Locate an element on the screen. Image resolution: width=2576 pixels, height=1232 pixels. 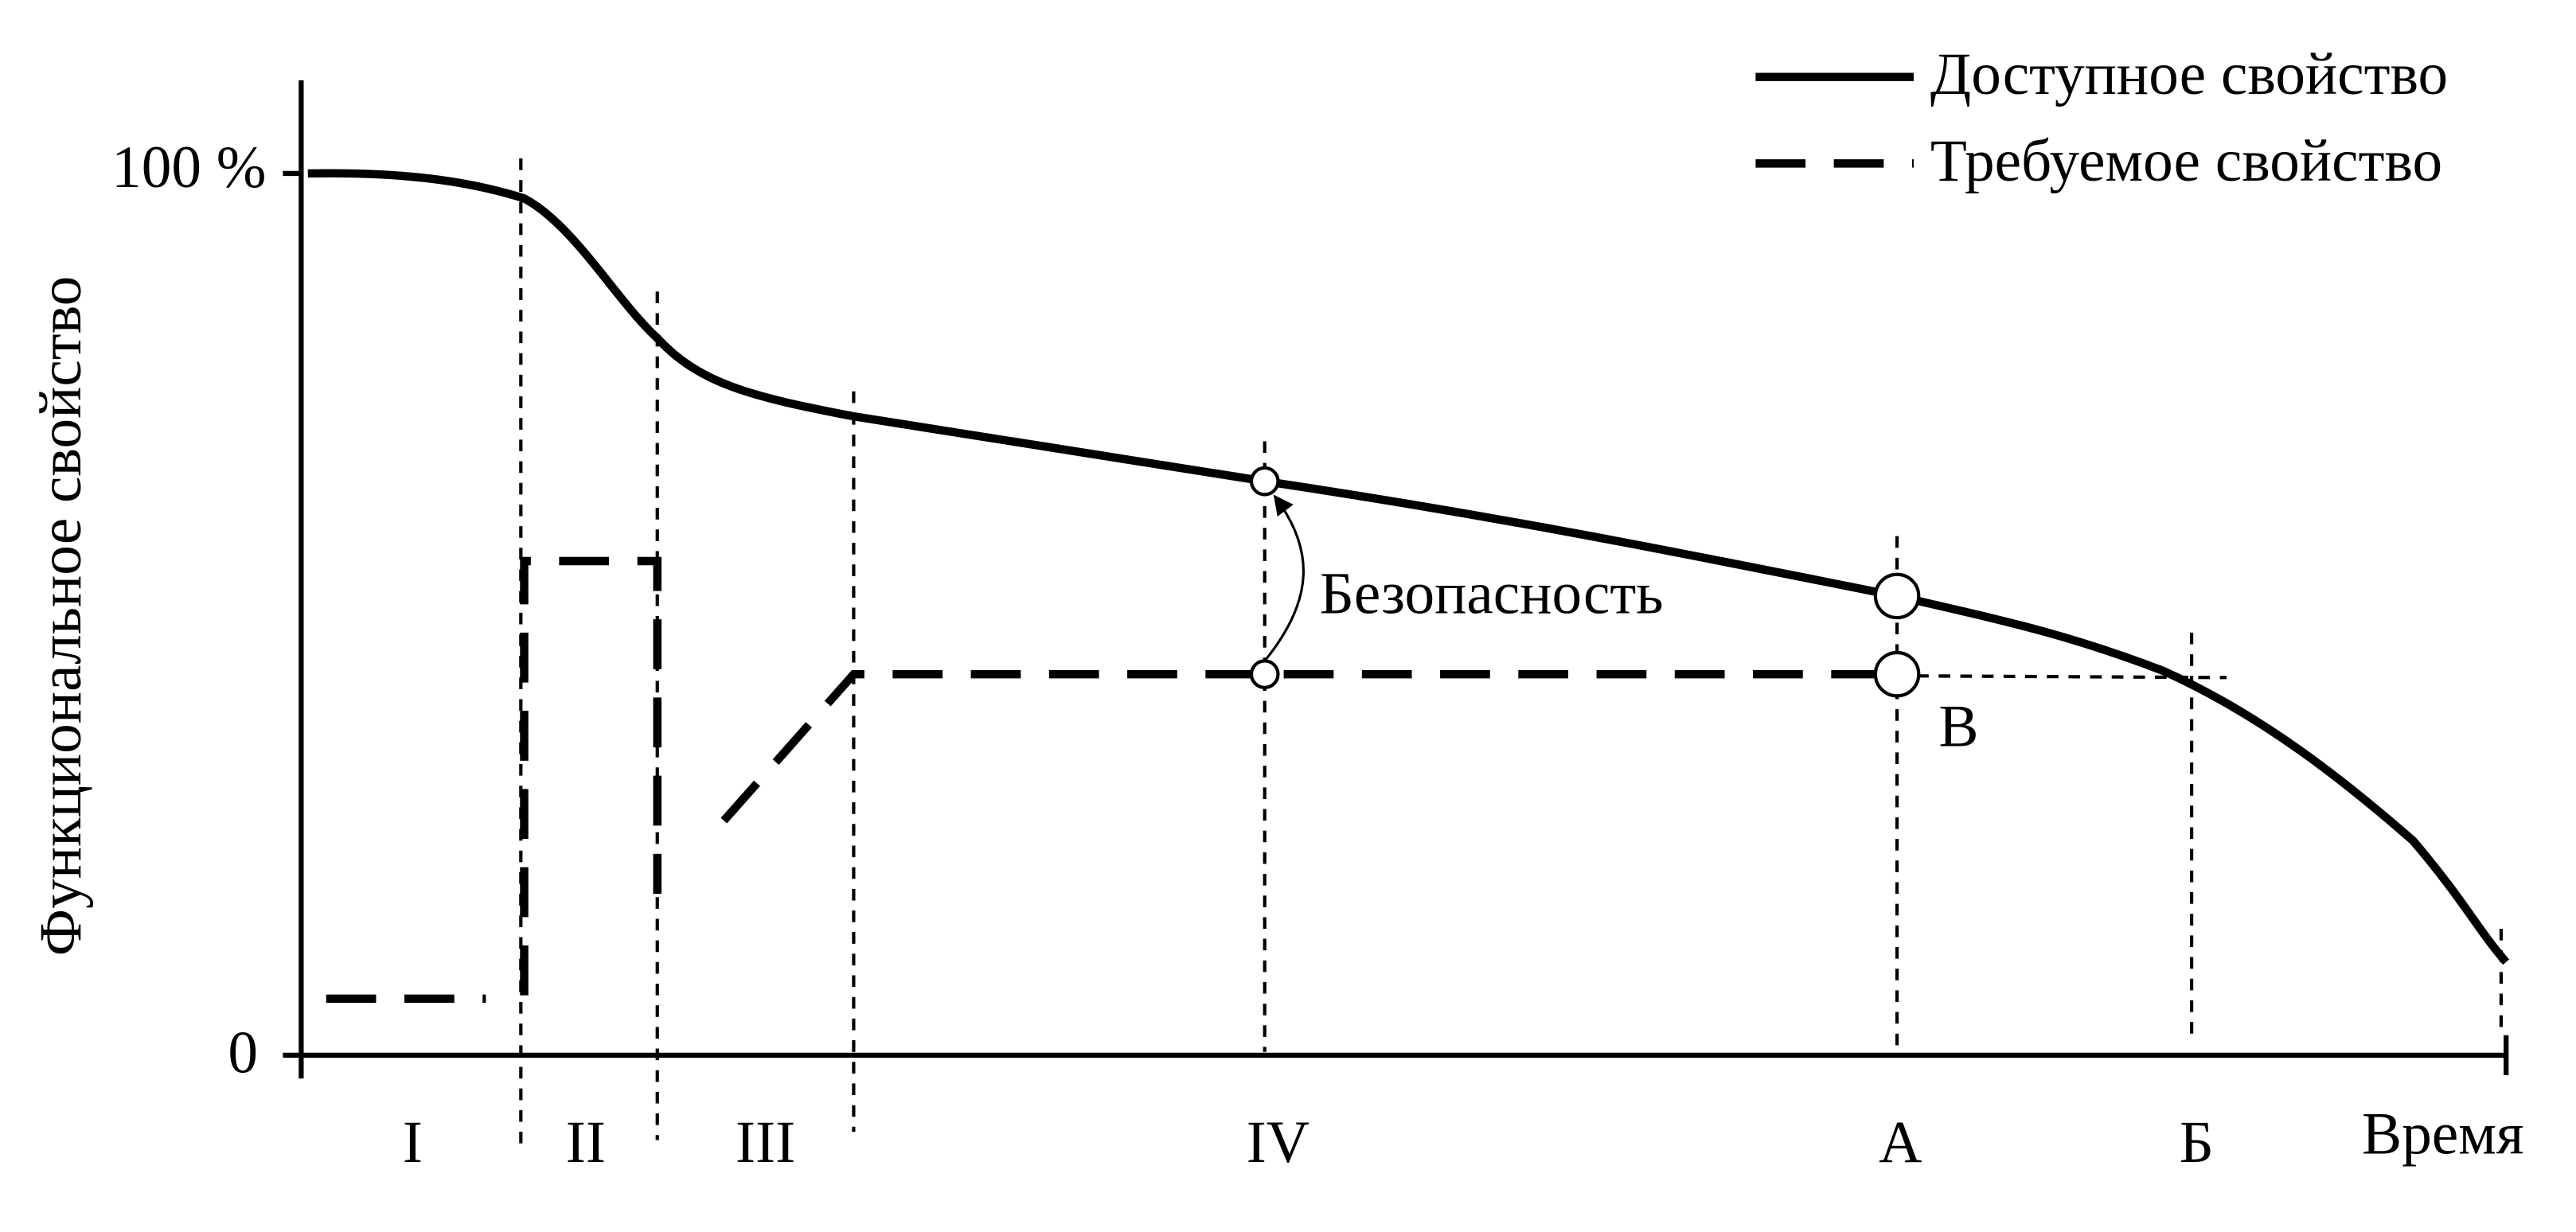
stage-label: III is located at coordinates (765, 1142).